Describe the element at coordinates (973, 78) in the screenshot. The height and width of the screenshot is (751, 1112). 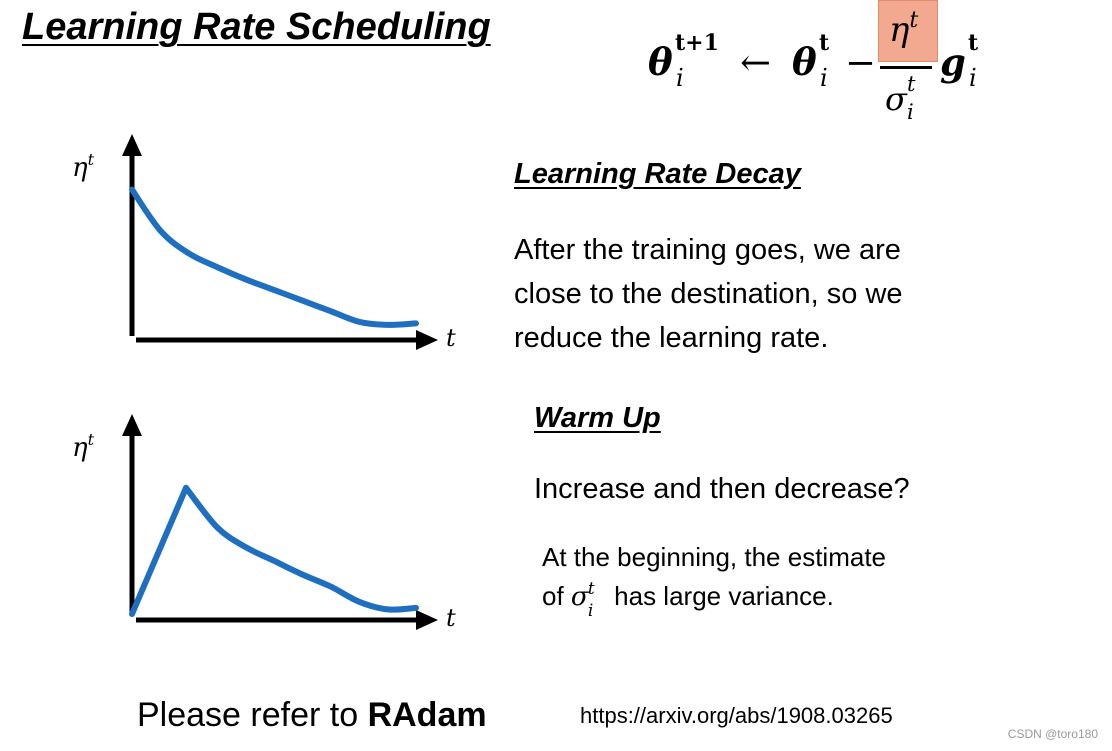
I see `formula-g-sub: i` at that location.